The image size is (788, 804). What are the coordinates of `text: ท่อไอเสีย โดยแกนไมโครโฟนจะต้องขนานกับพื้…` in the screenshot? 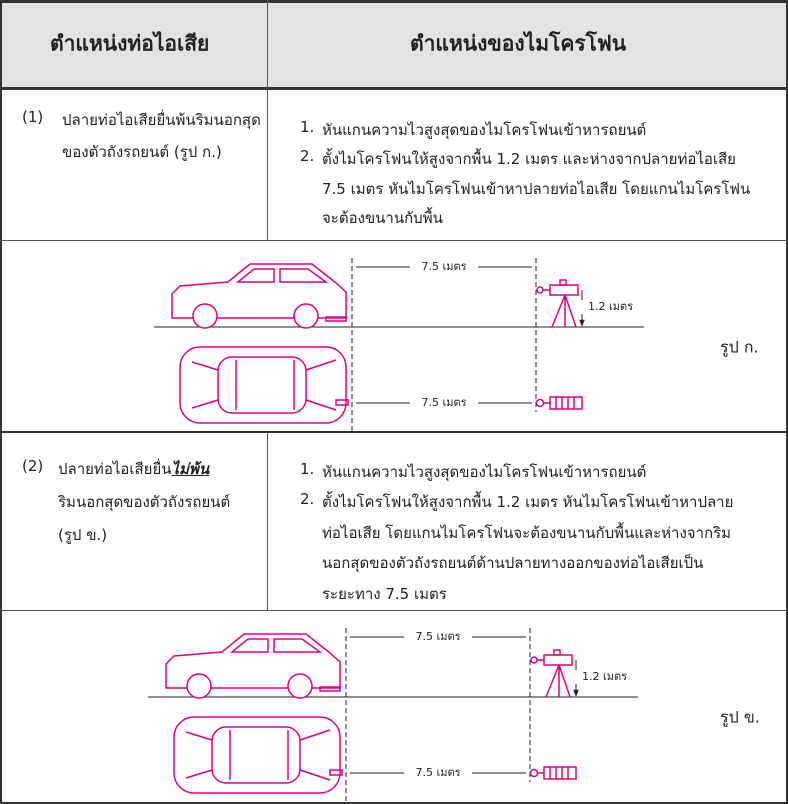 It's located at (527, 533).